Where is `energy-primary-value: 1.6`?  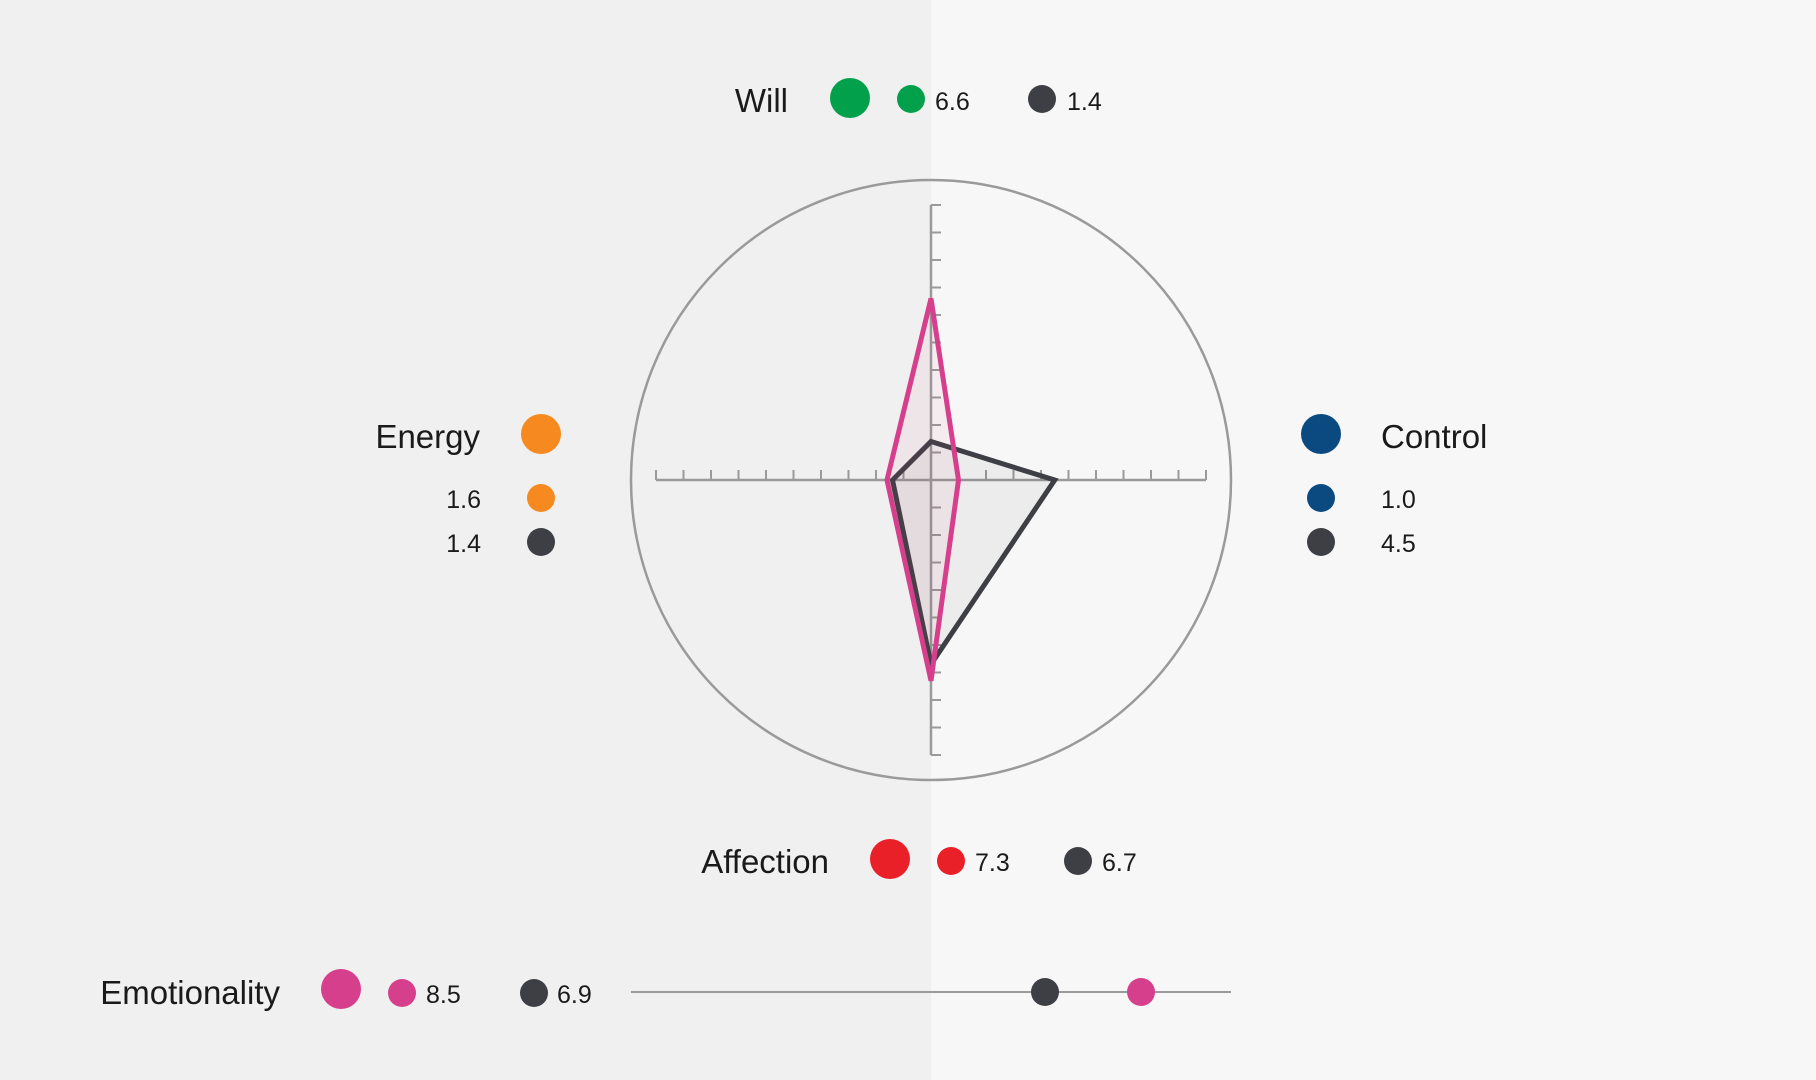 energy-primary-value: 1.6 is located at coordinates (463, 500).